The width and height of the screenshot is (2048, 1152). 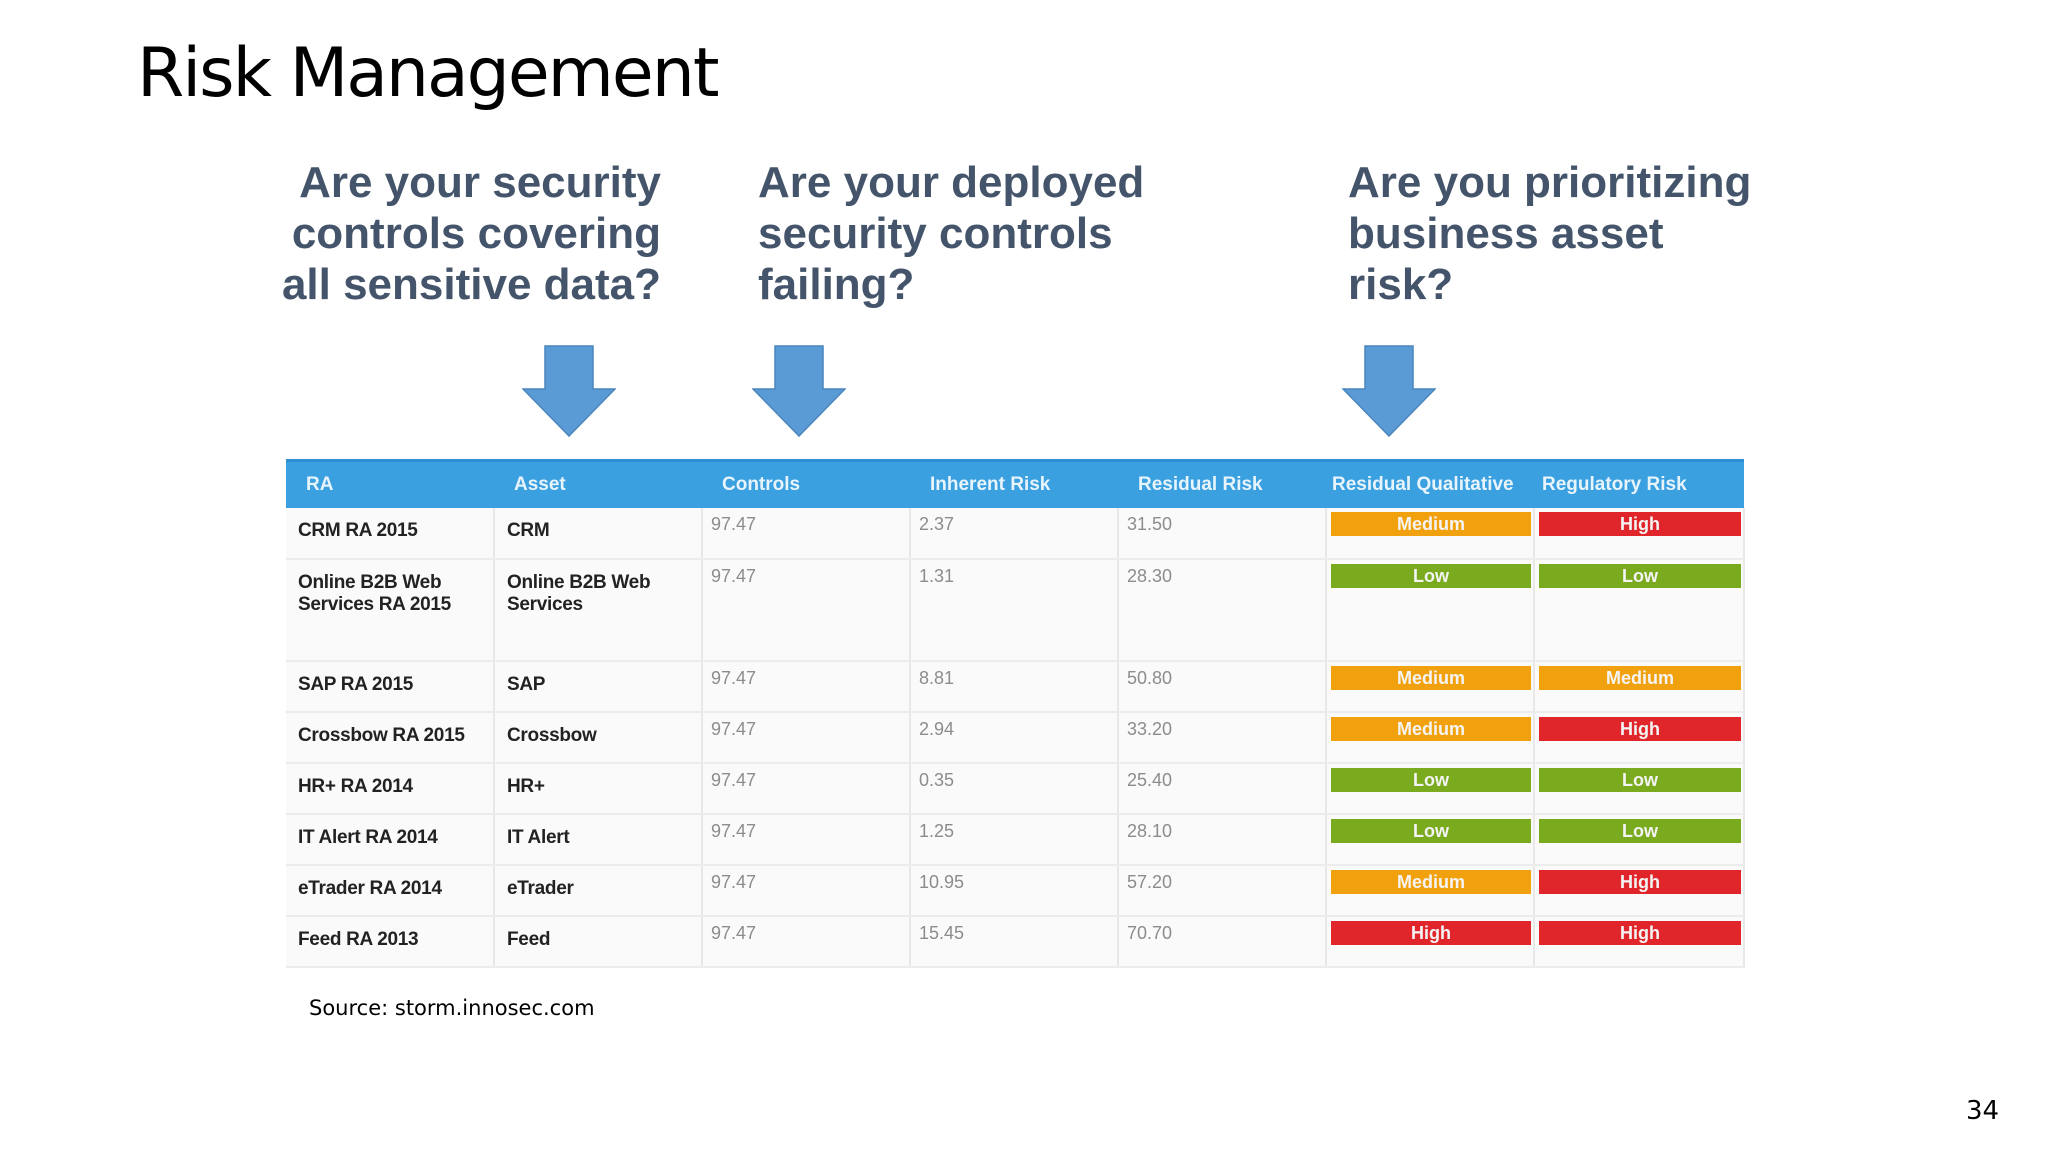 What do you see at coordinates (598, 840) in the screenshot?
I see `asset-cell: IT Alert` at bounding box center [598, 840].